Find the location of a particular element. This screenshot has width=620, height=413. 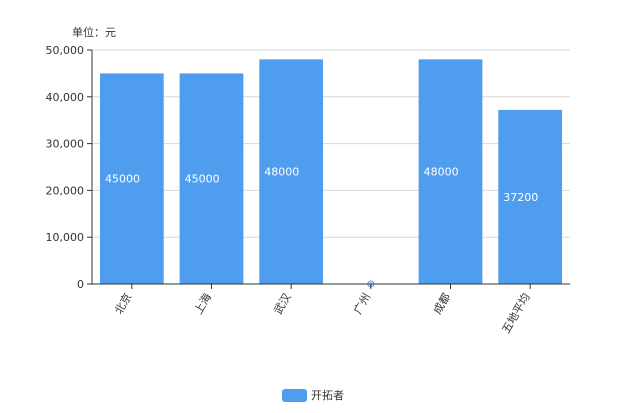

legend: 开拓者 is located at coordinates (313, 395).